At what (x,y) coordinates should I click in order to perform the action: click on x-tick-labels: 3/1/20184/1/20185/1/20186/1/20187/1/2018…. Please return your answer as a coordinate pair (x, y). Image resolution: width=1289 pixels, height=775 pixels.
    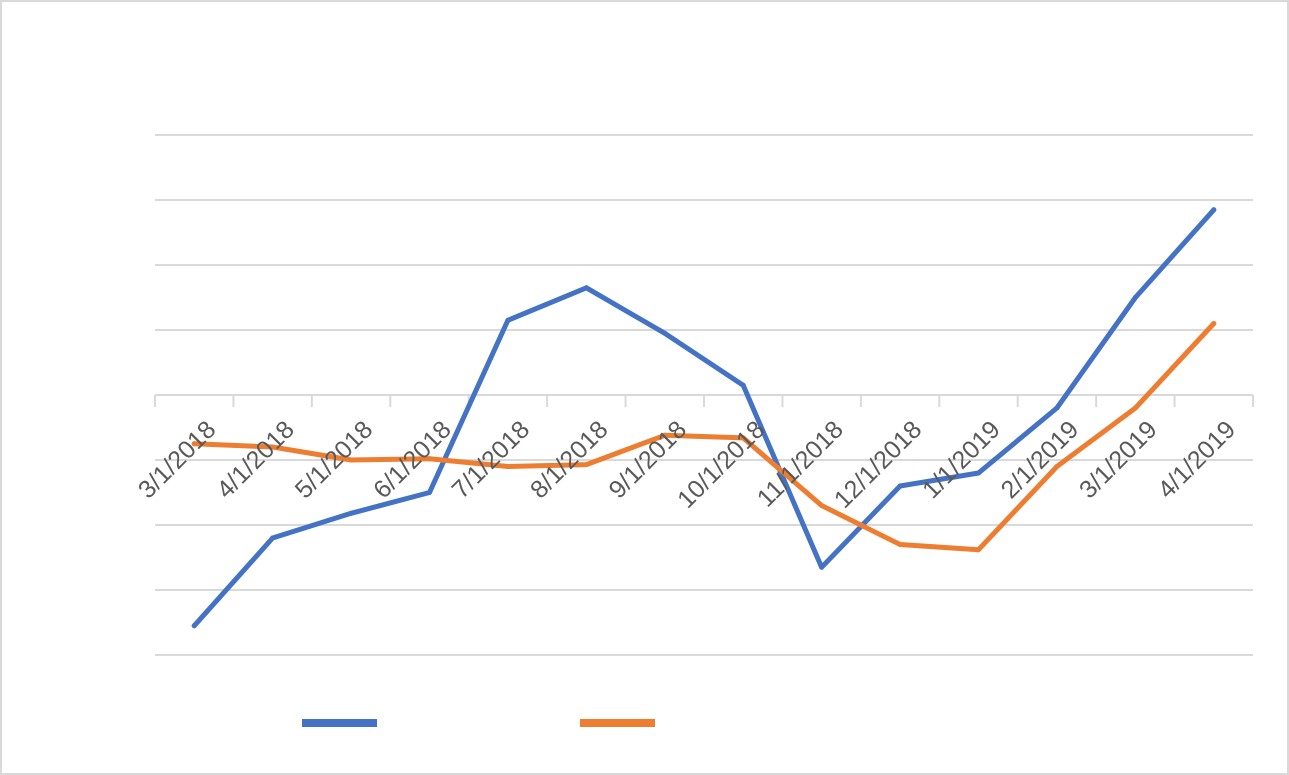
    Looking at the image, I should click on (687, 464).